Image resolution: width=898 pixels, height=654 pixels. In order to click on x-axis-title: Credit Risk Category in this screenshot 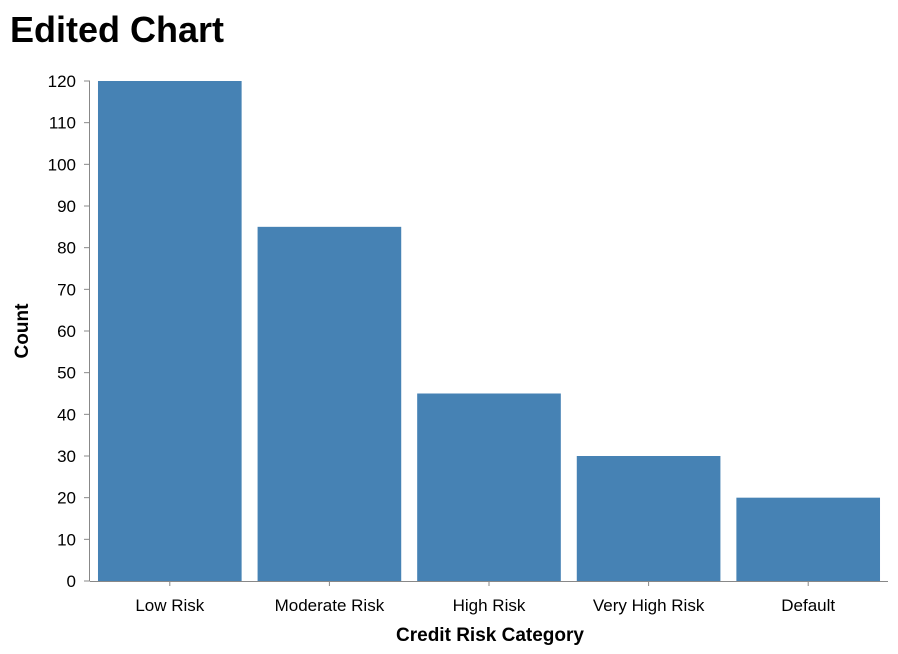, I will do `click(490, 635)`.